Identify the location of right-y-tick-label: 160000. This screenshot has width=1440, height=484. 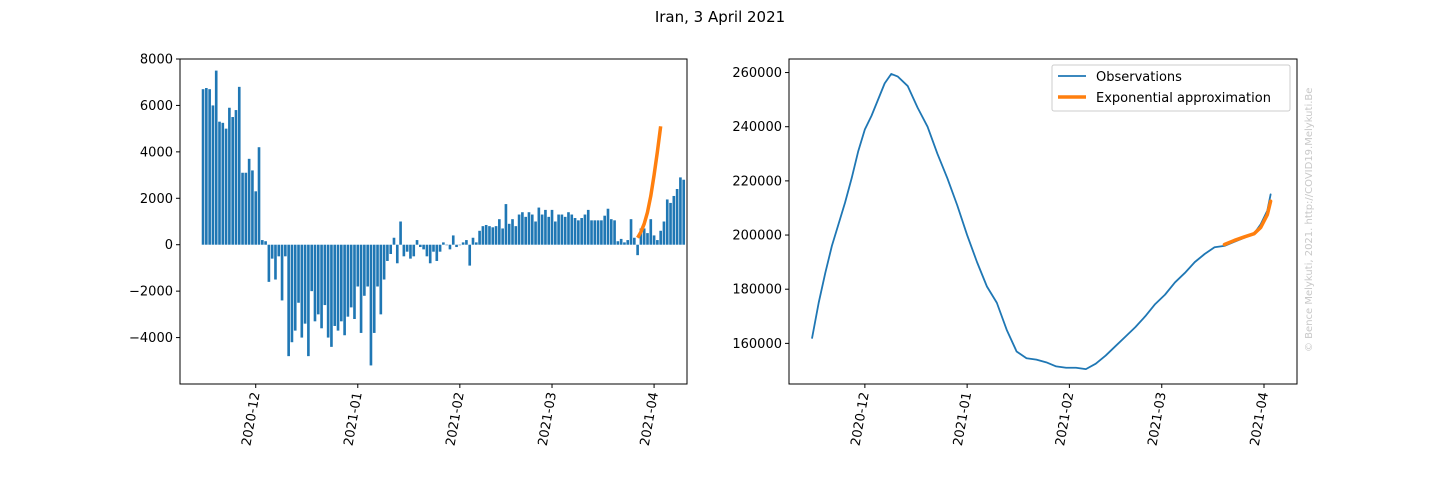
(757, 344).